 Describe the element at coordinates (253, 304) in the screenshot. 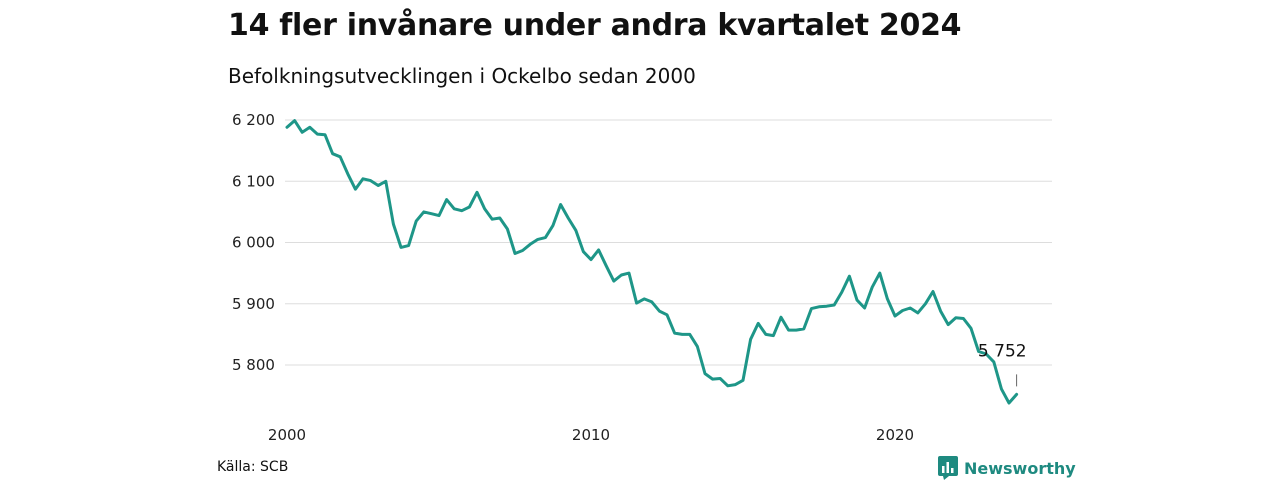

I see `y-tick-label: 5 900` at that location.